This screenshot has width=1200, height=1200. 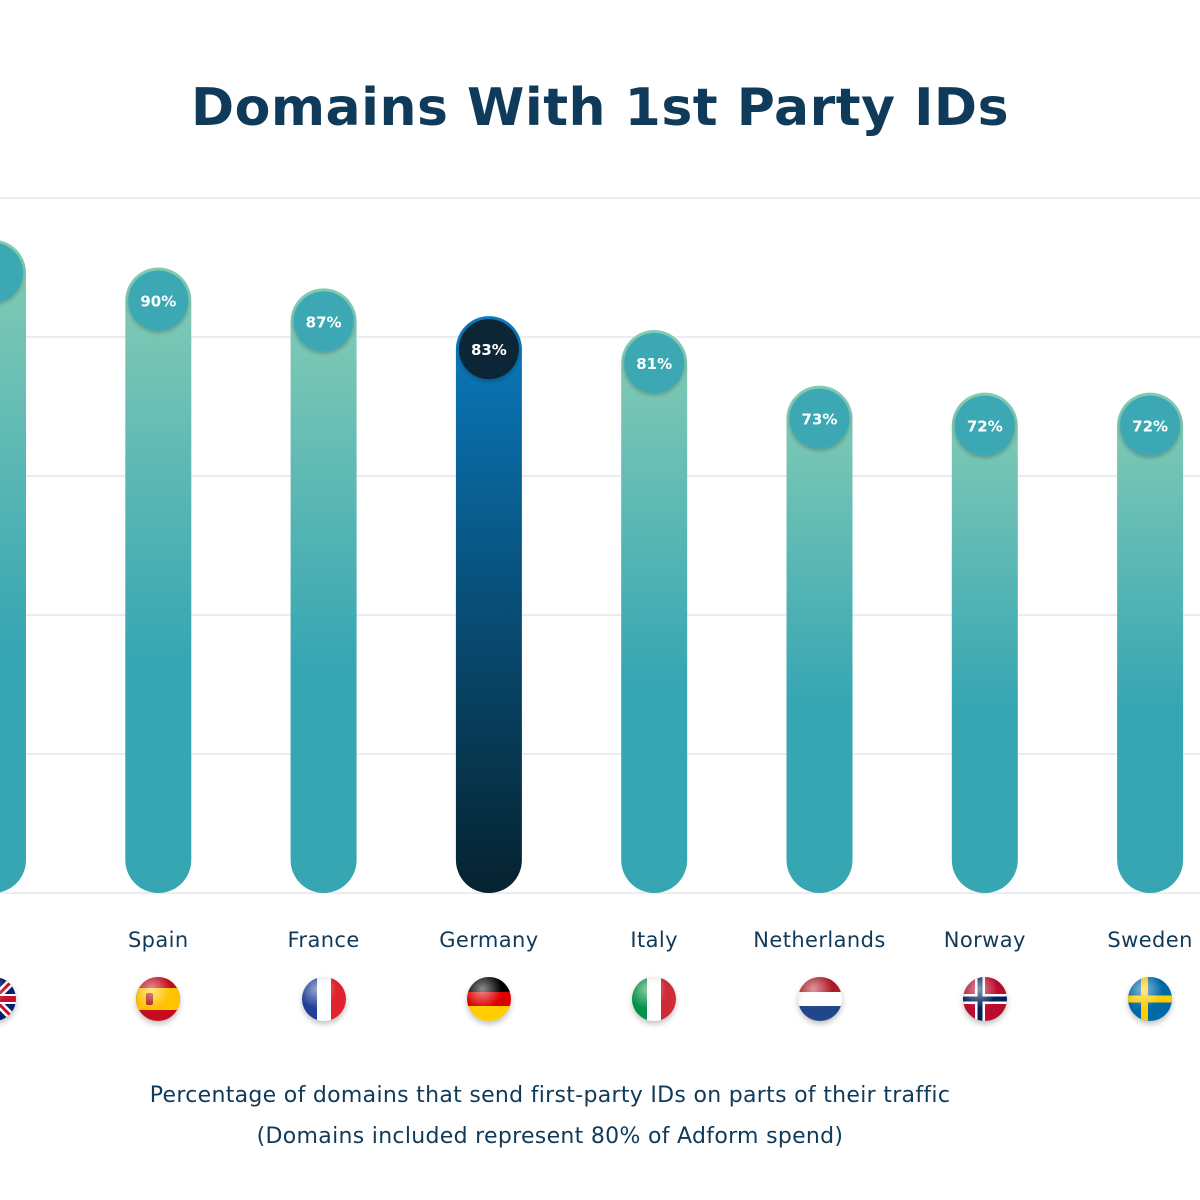 I want to click on value-label-spain: 90%, so click(x=158, y=302).